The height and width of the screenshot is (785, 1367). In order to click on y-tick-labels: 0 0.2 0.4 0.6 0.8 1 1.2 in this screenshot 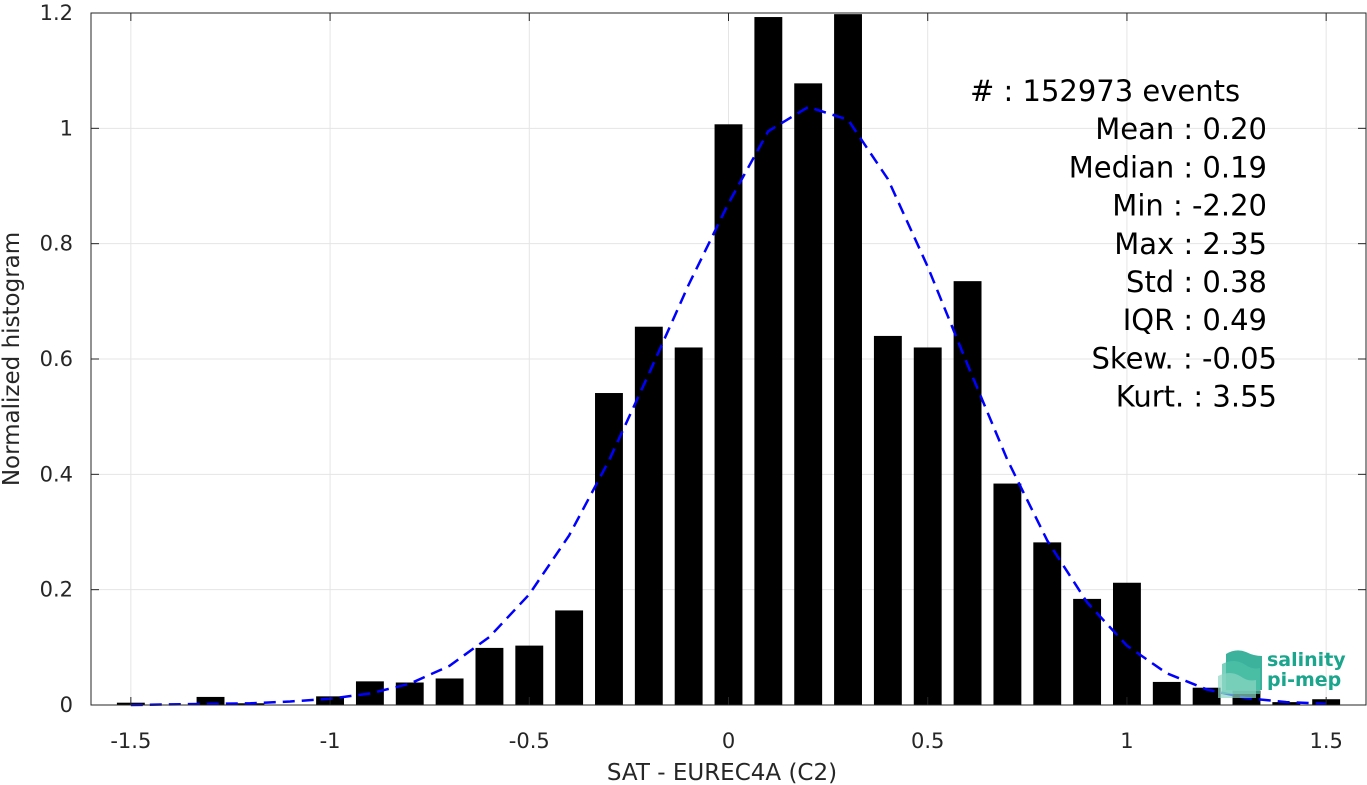, I will do `click(56, 359)`.